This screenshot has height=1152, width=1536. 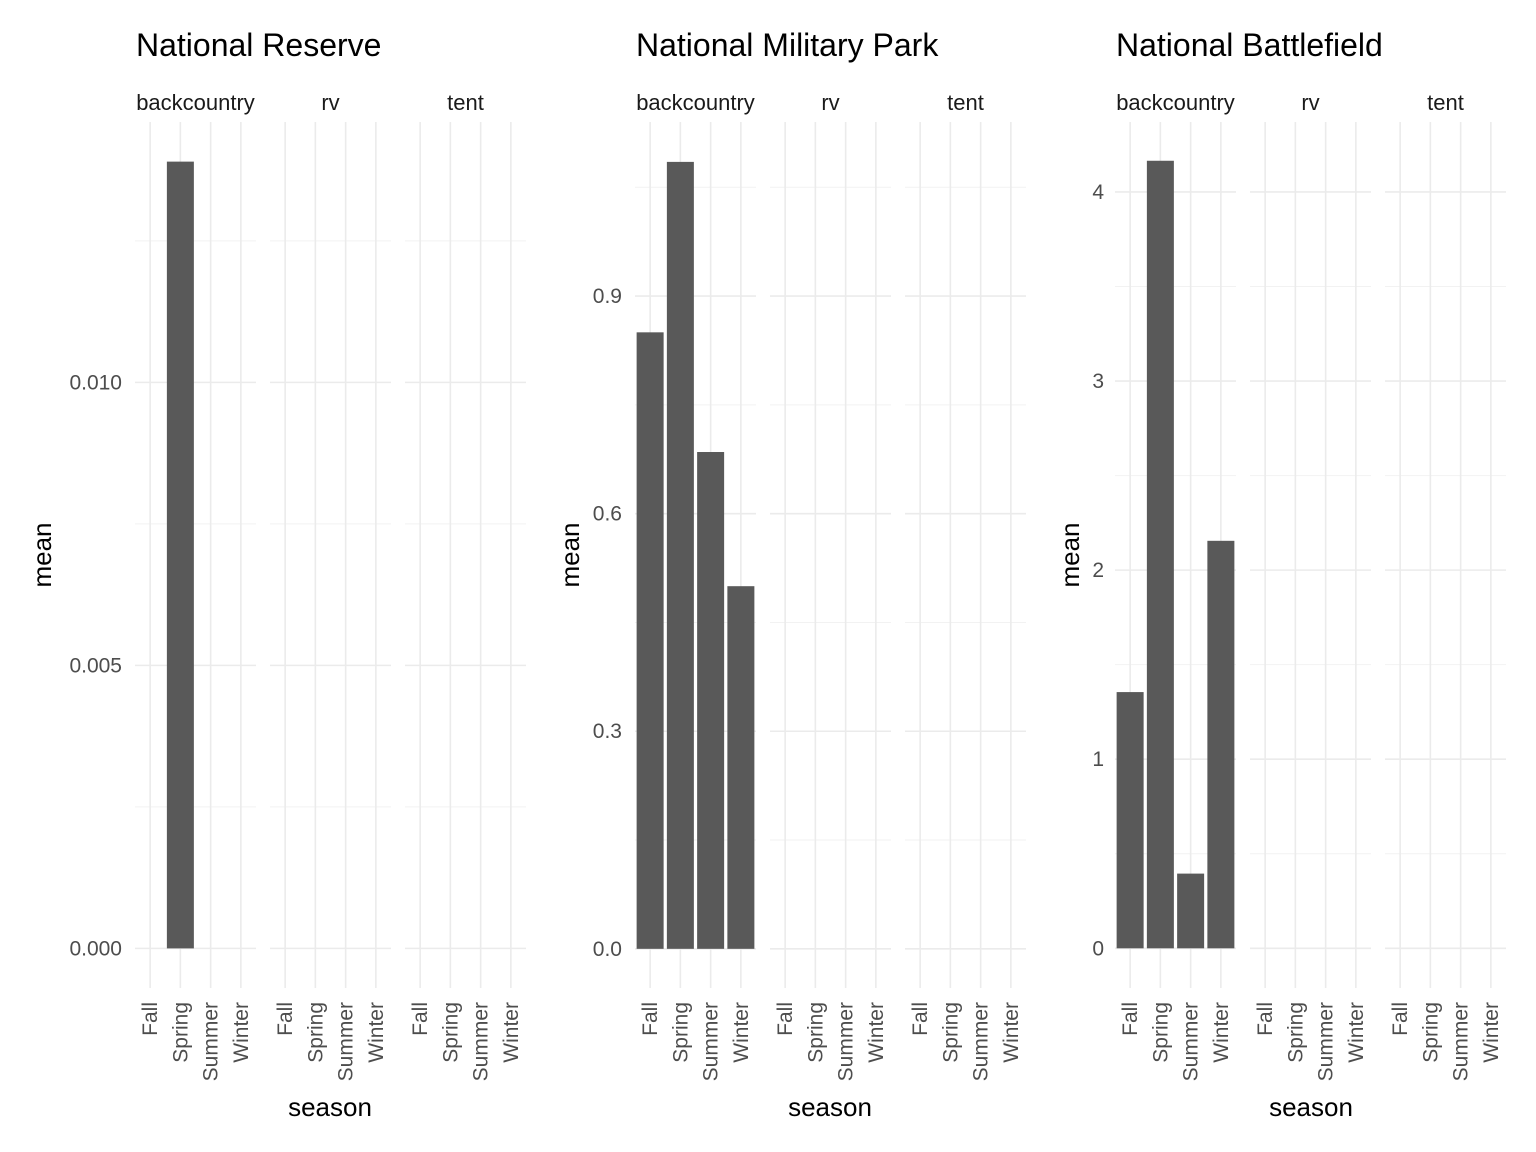 What do you see at coordinates (1098, 759) in the screenshot?
I see `y-tick-label: 1` at bounding box center [1098, 759].